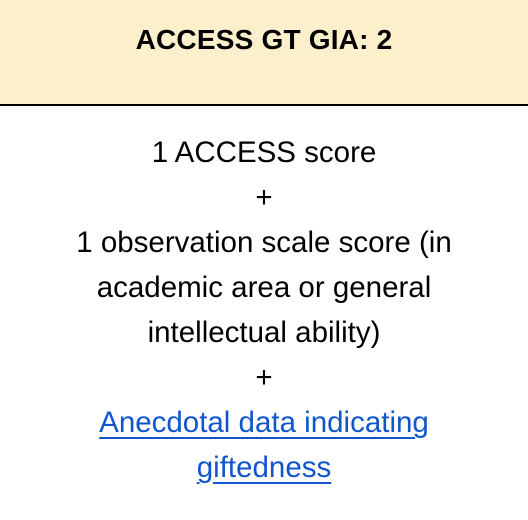 Image resolution: width=528 pixels, height=520 pixels. What do you see at coordinates (264, 332) in the screenshot?
I see `observation-scale-text-line-3: intellectual ability)` at bounding box center [264, 332].